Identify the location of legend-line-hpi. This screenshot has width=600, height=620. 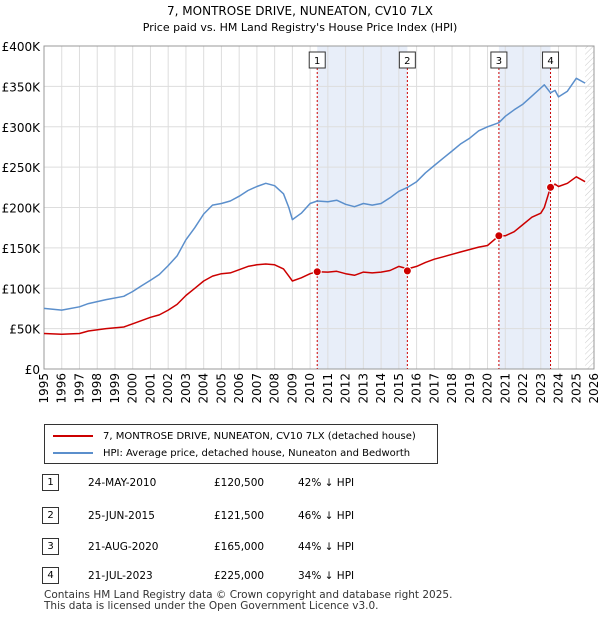
(73, 453).